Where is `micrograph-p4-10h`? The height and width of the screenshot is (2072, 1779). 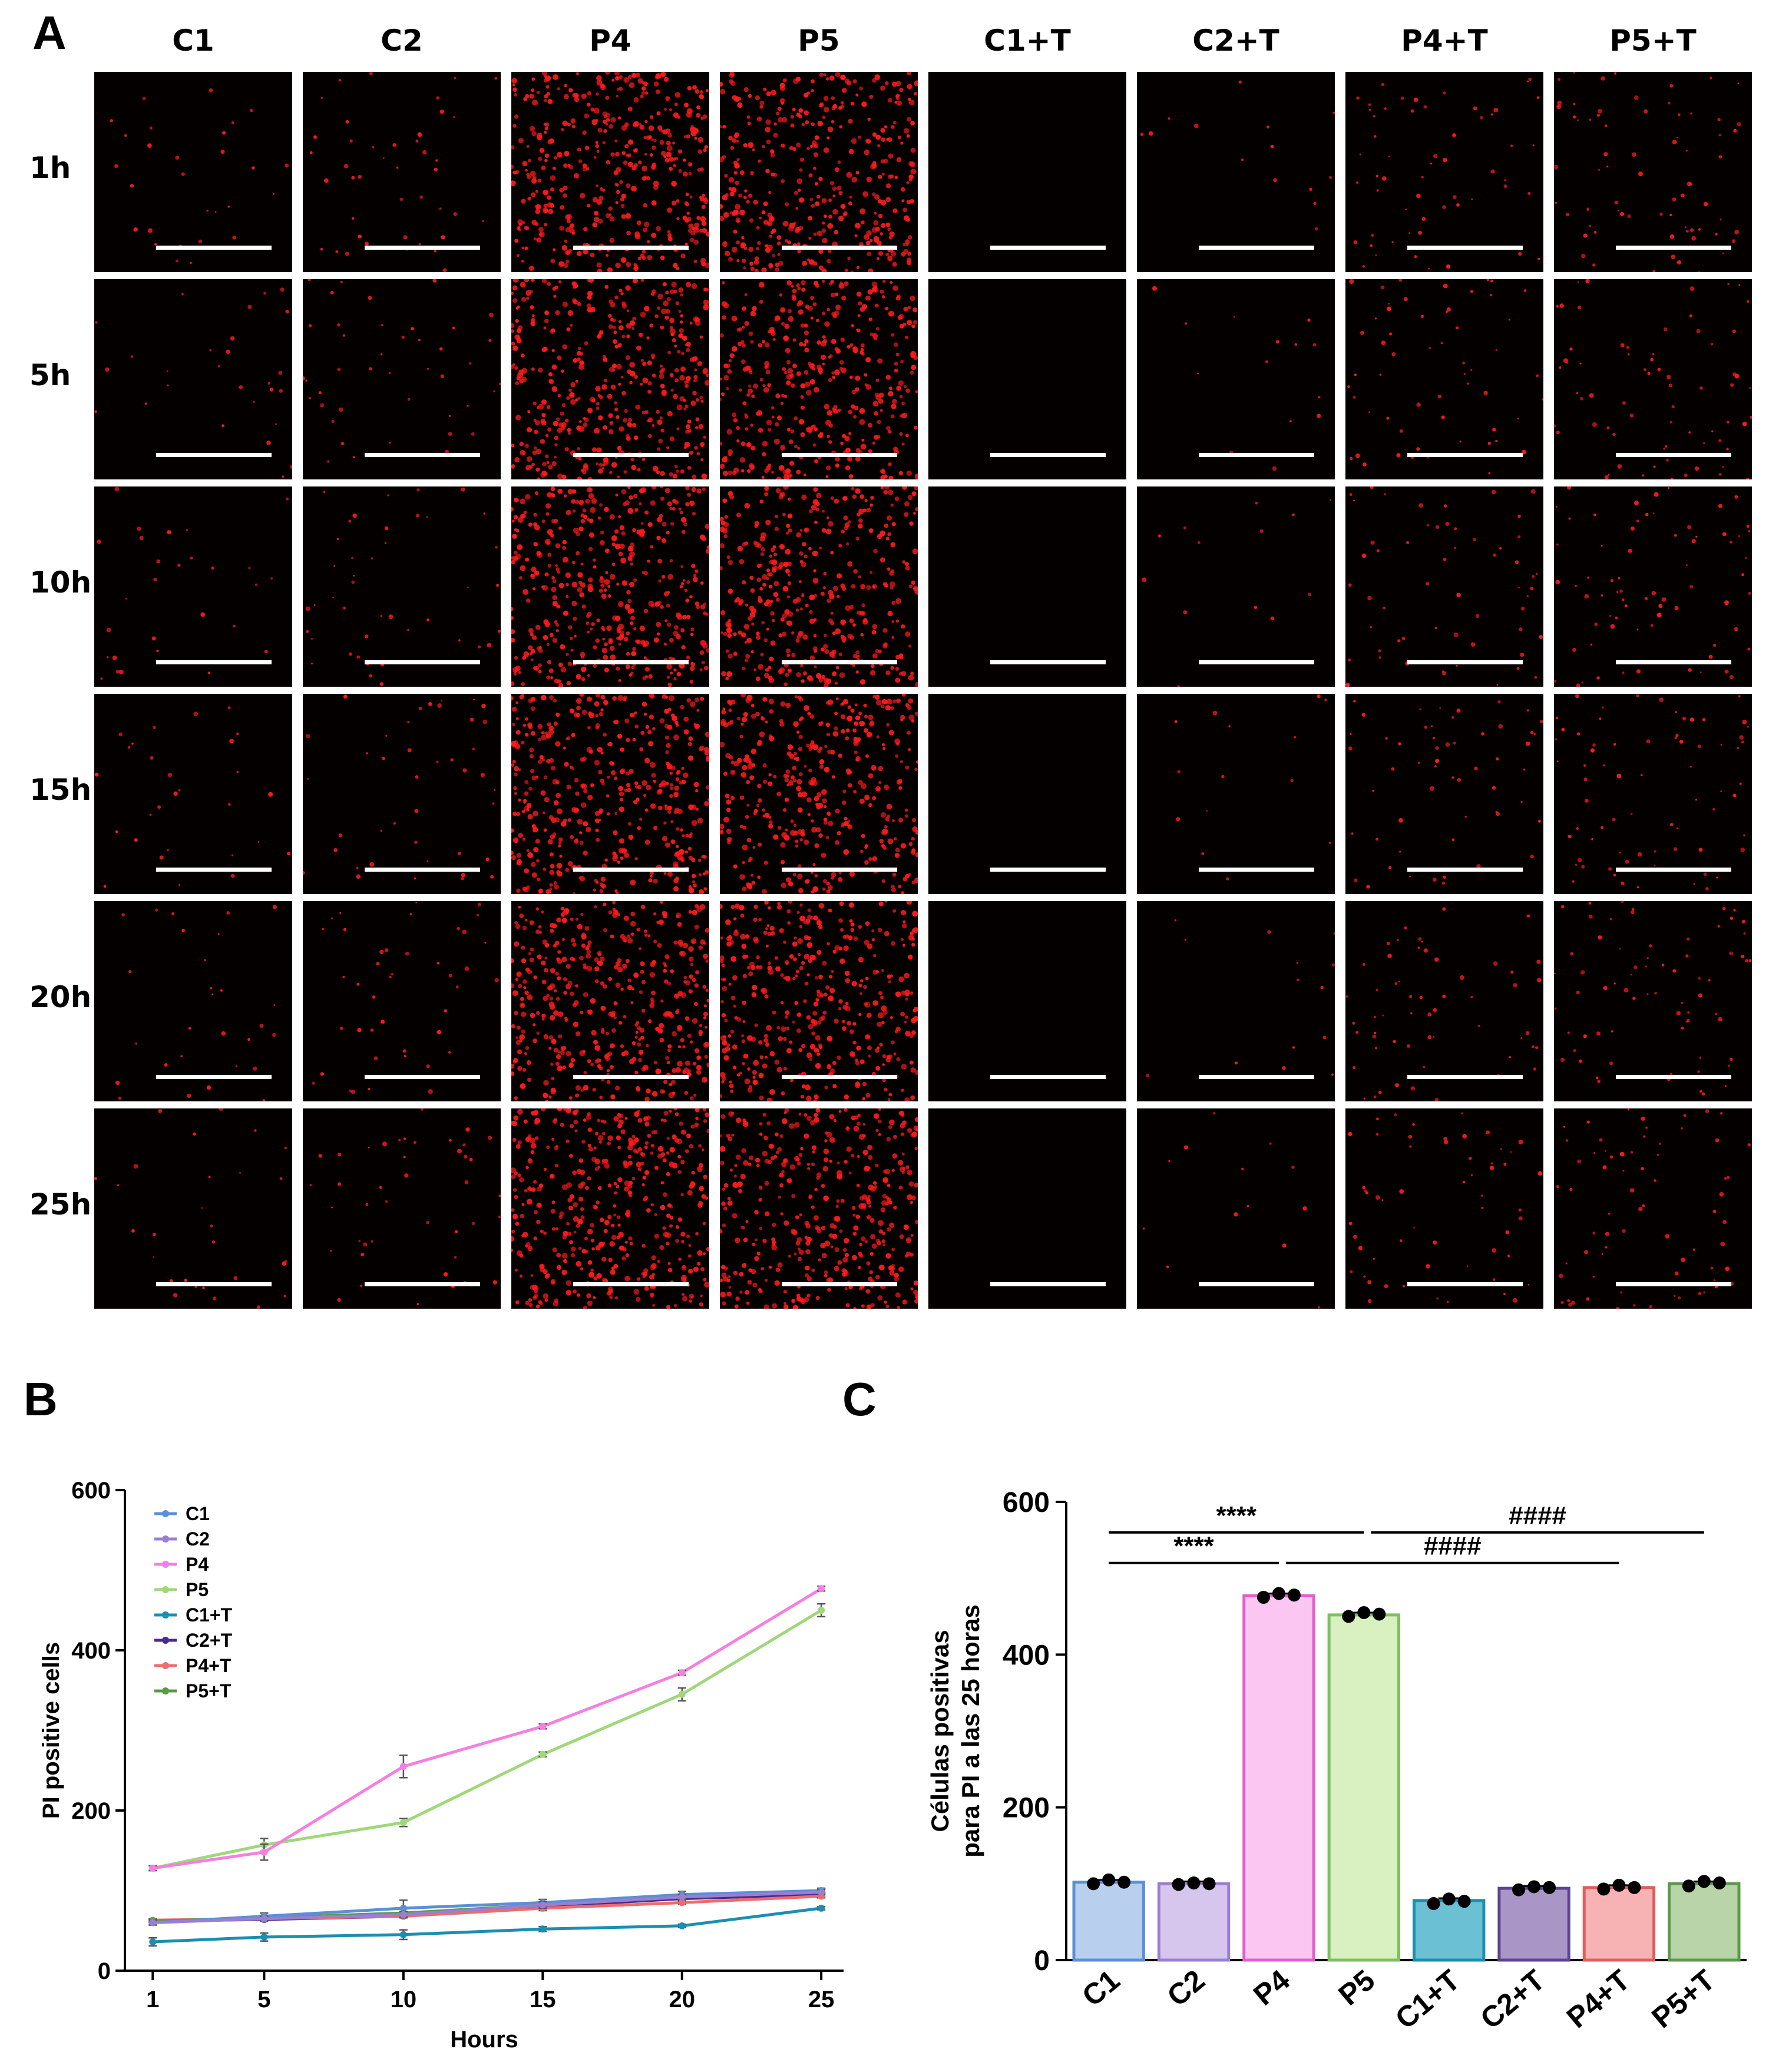 micrograph-p4-10h is located at coordinates (610, 586).